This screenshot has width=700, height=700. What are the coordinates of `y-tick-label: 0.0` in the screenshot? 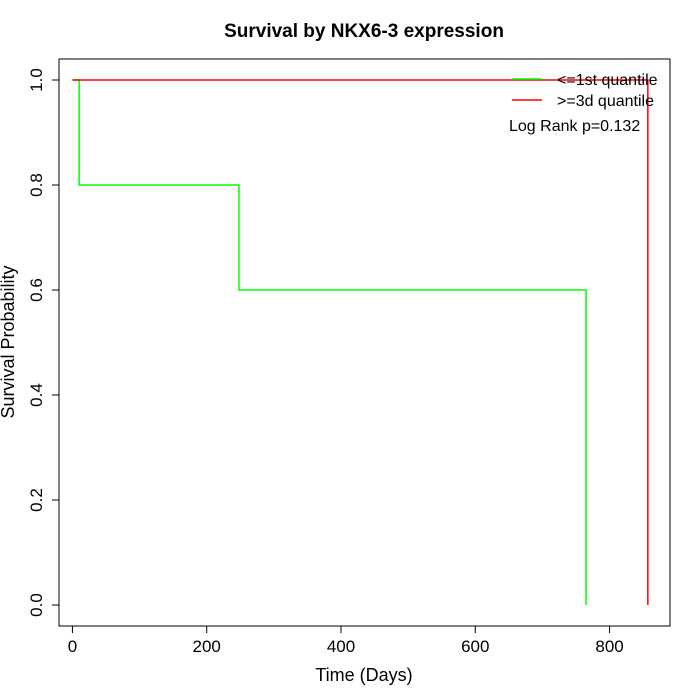 It's located at (36, 605).